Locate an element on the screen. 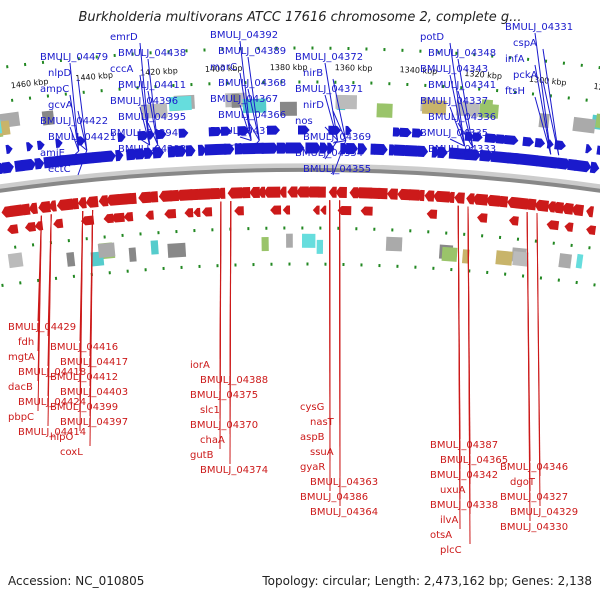 The width and height of the screenshot is (600, 600). gene-label: BMULJ_04438 is located at coordinates (152, 53).